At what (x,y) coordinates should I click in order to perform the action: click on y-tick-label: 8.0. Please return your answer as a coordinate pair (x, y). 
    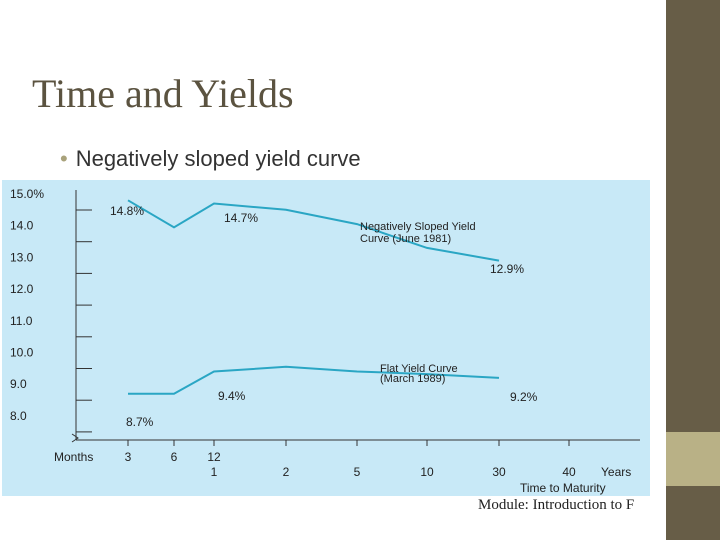
    Looking at the image, I should click on (18, 416).